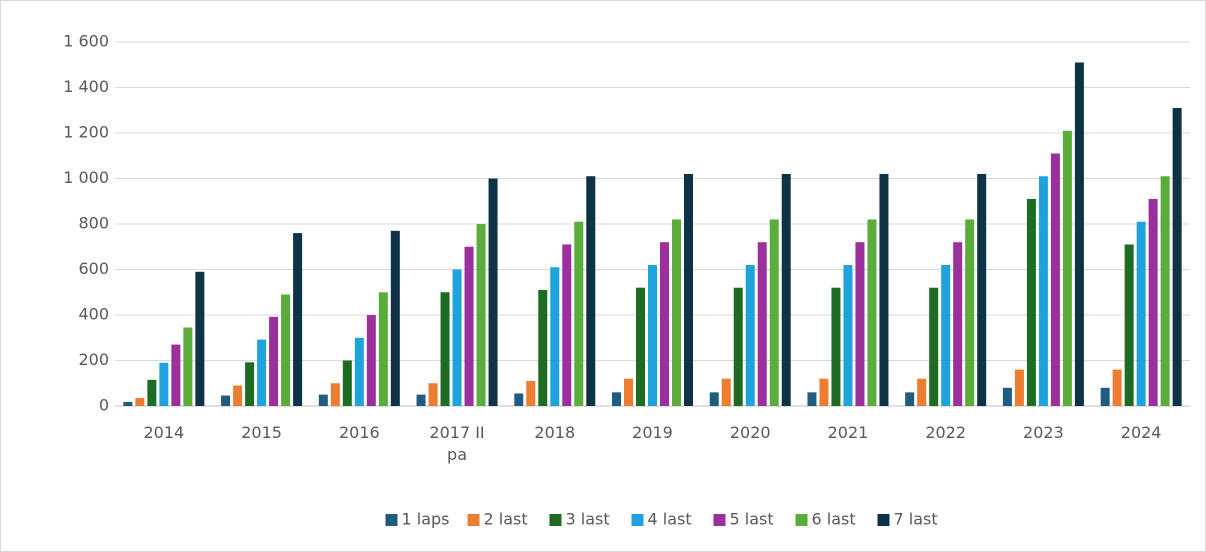 This screenshot has width=1206, height=552. What do you see at coordinates (93, 359) in the screenshot?
I see `y-tick-label: 200` at bounding box center [93, 359].